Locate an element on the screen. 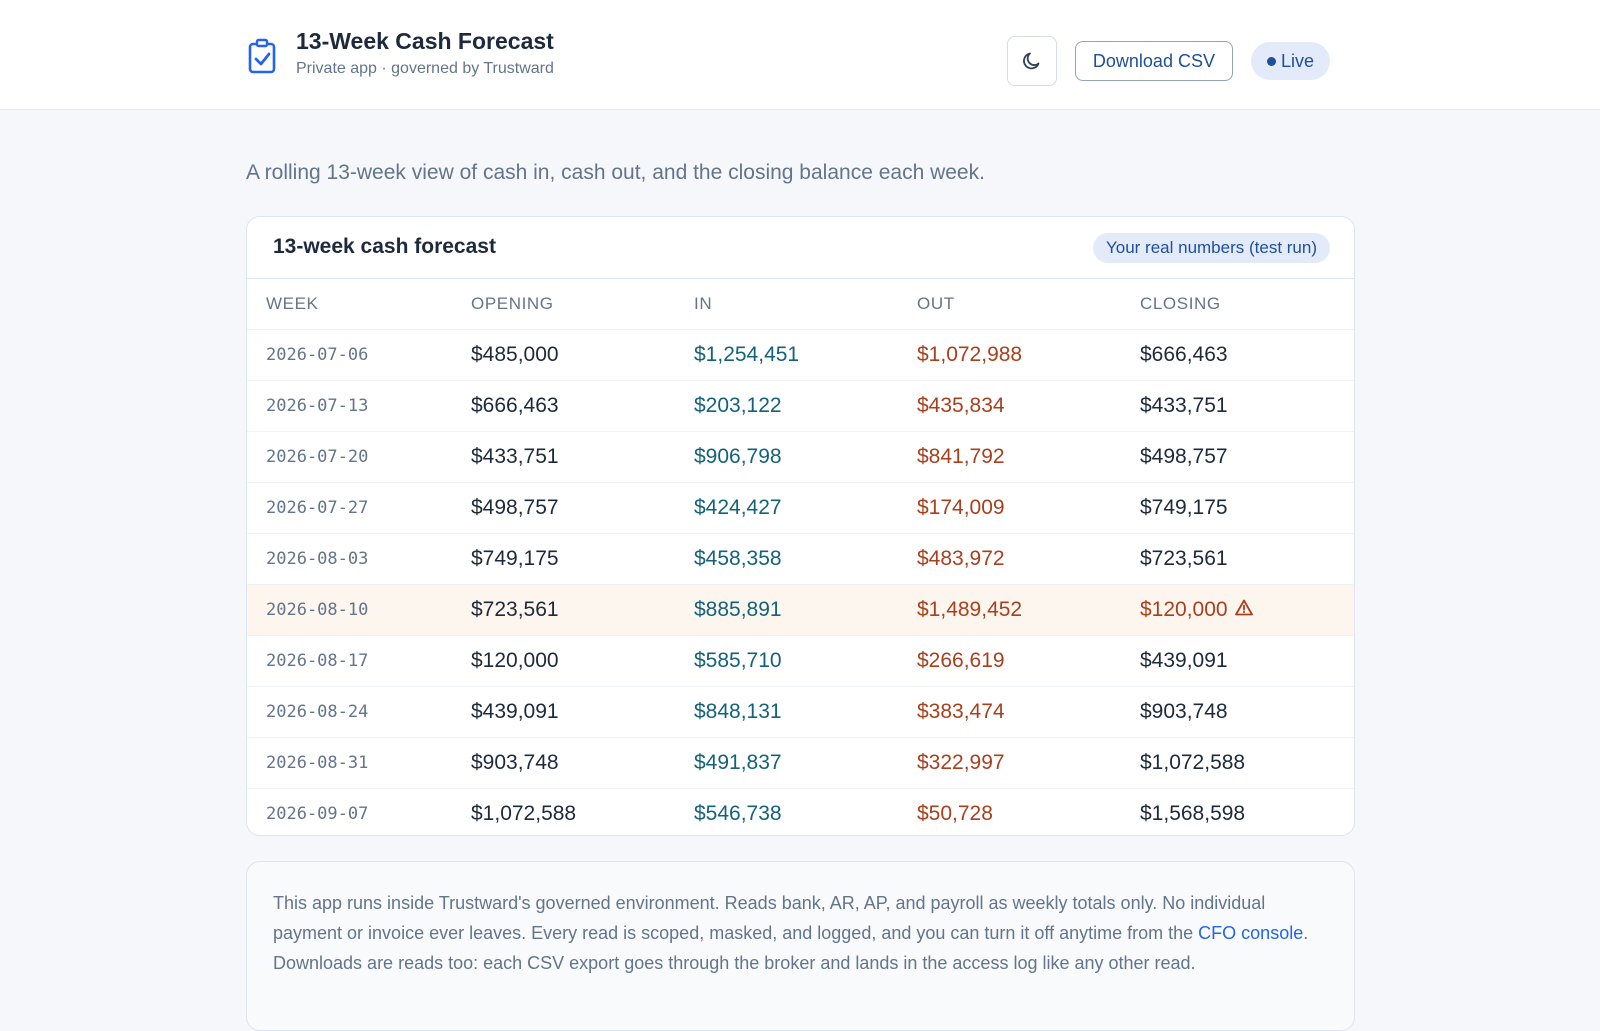 The height and width of the screenshot is (1031, 1600). cell-opening-container: $666,463 is located at coordinates (582, 406).